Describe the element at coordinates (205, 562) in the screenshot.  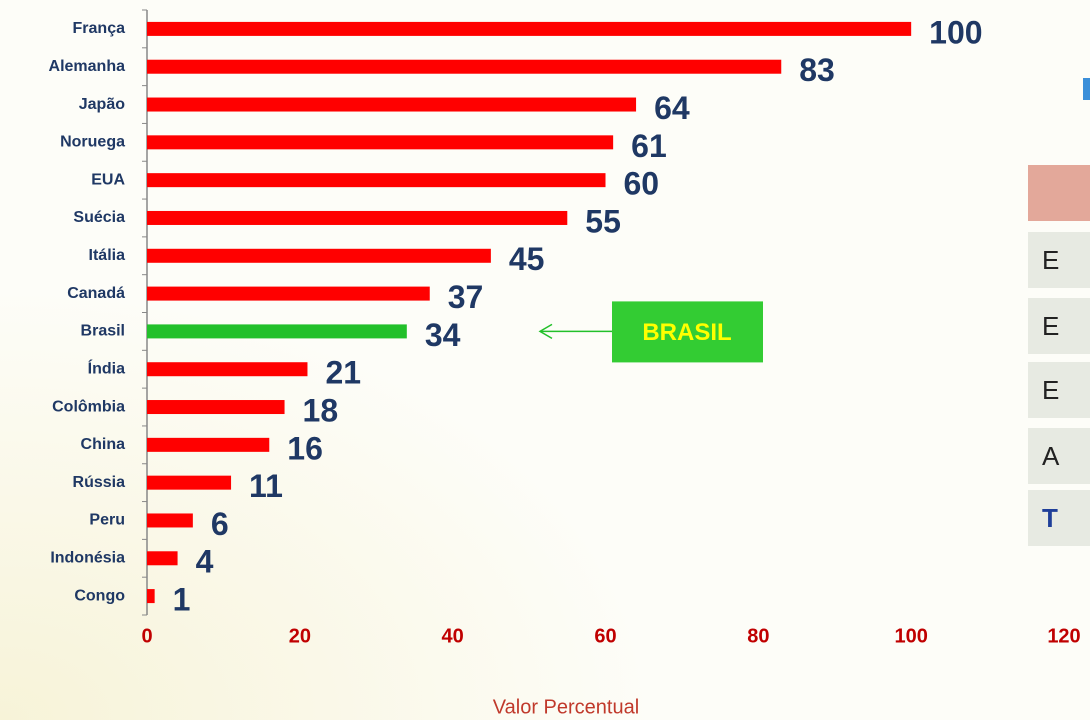
I see `value-label: 4` at that location.